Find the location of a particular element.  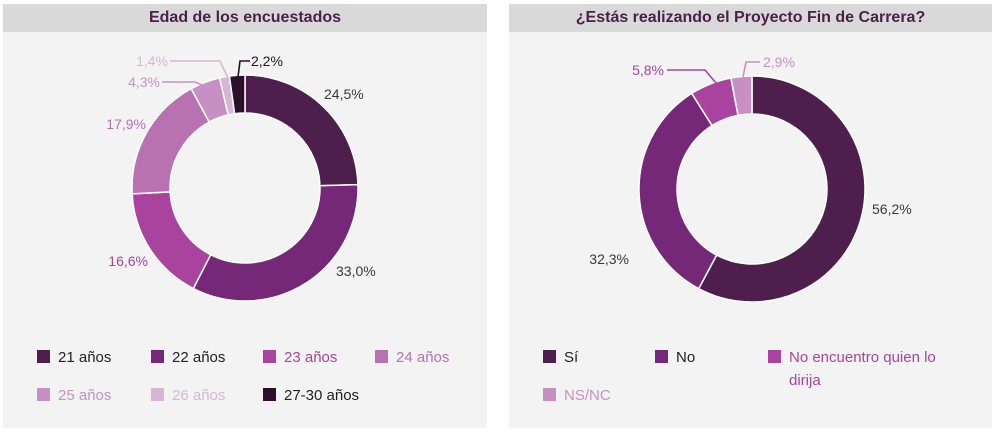

legend-label: 24 años is located at coordinates (422, 357).